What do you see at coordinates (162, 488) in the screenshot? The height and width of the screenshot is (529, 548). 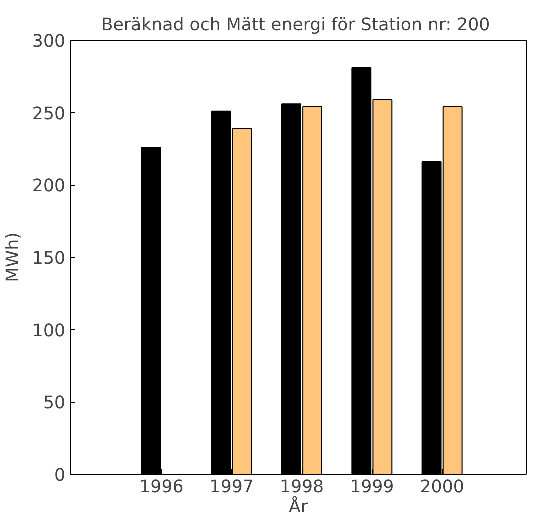 I see `x-tick-label: 1996` at bounding box center [162, 488].